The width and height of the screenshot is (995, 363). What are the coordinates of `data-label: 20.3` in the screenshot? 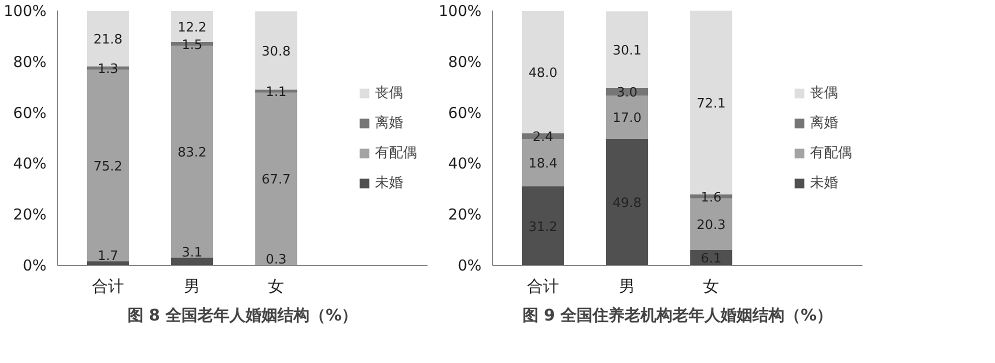 It's located at (711, 226).